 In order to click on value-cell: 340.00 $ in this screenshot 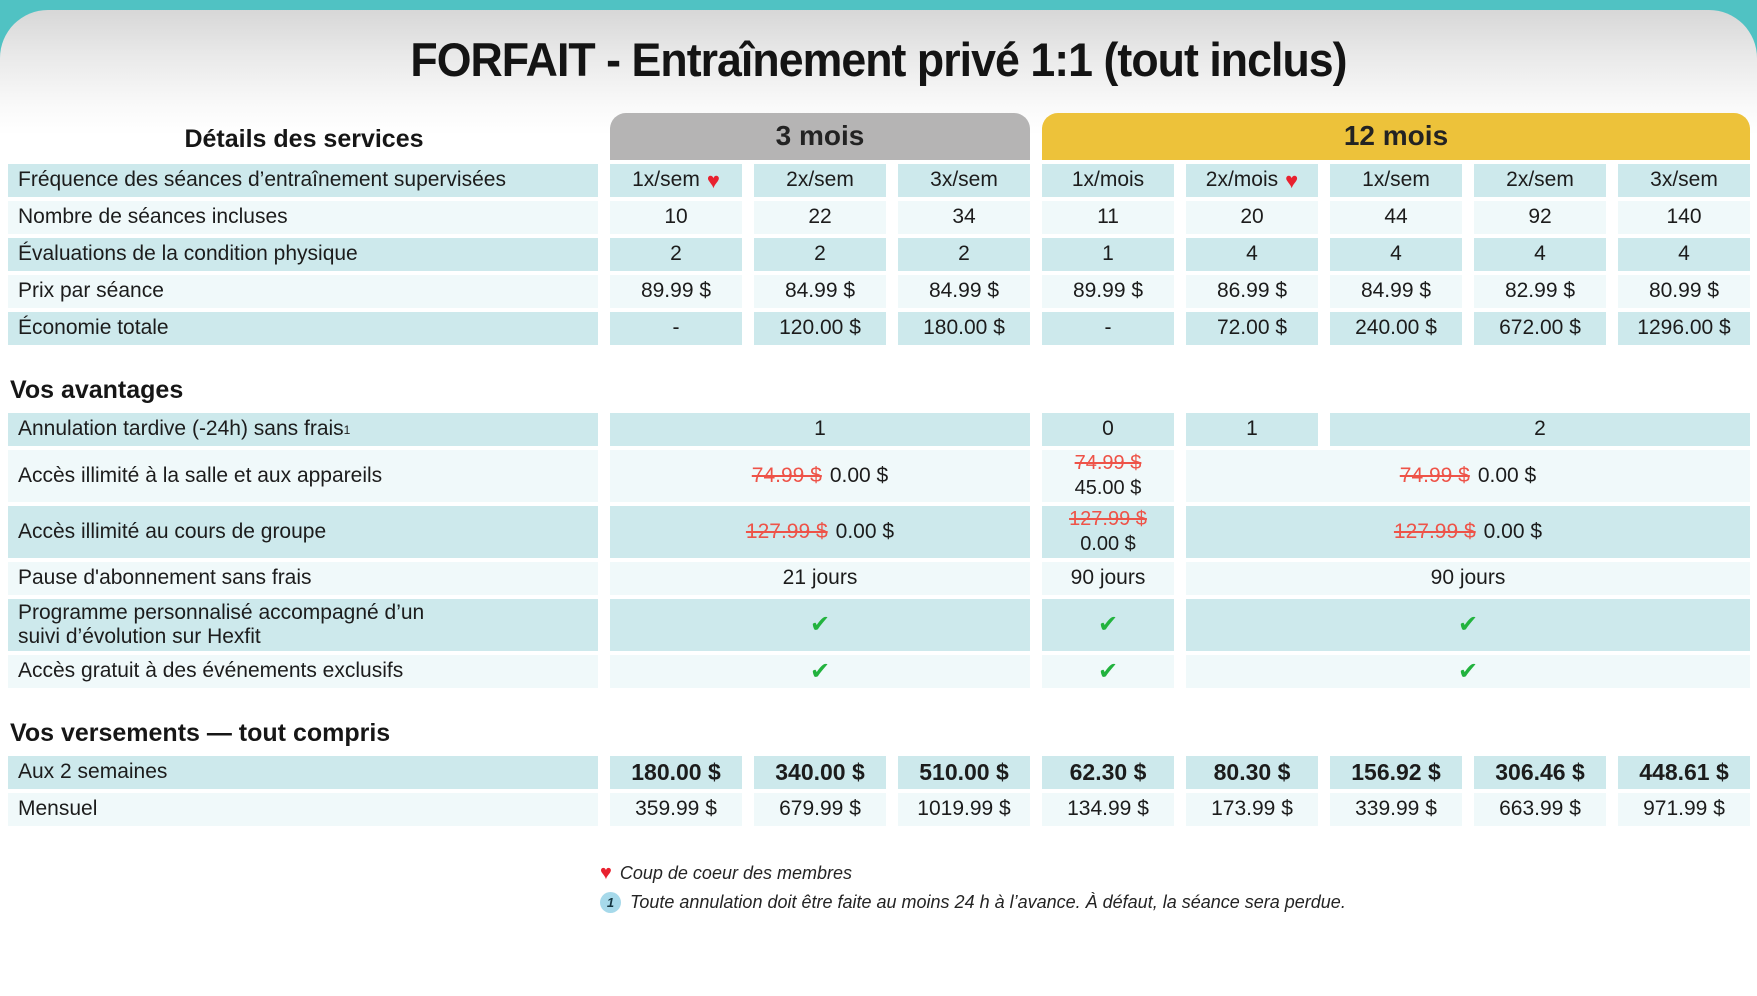, I will do `click(820, 772)`.